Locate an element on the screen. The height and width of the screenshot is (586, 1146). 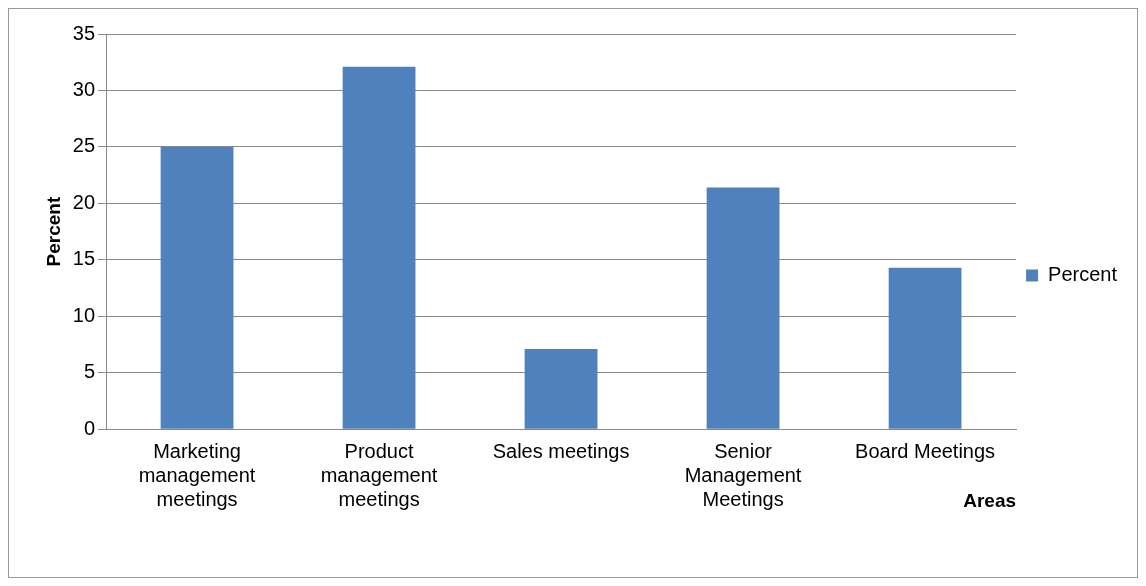
x-tick-label: Senior Management Meetings is located at coordinates (743, 474).